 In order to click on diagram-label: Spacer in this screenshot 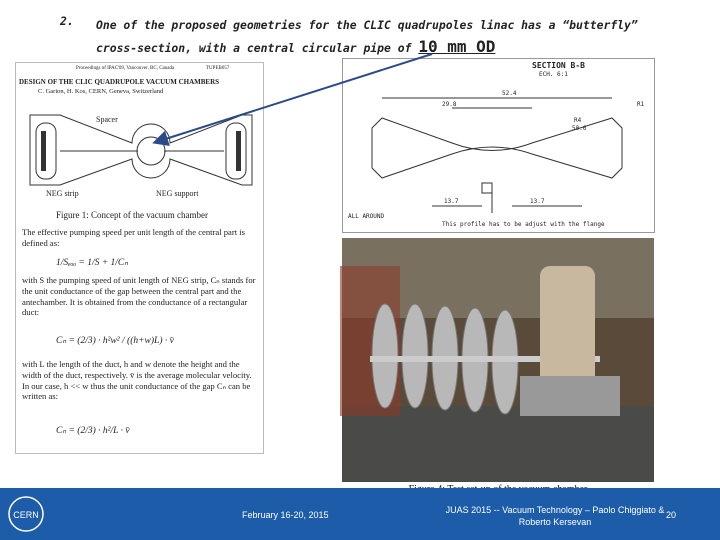, I will do `click(107, 119)`.